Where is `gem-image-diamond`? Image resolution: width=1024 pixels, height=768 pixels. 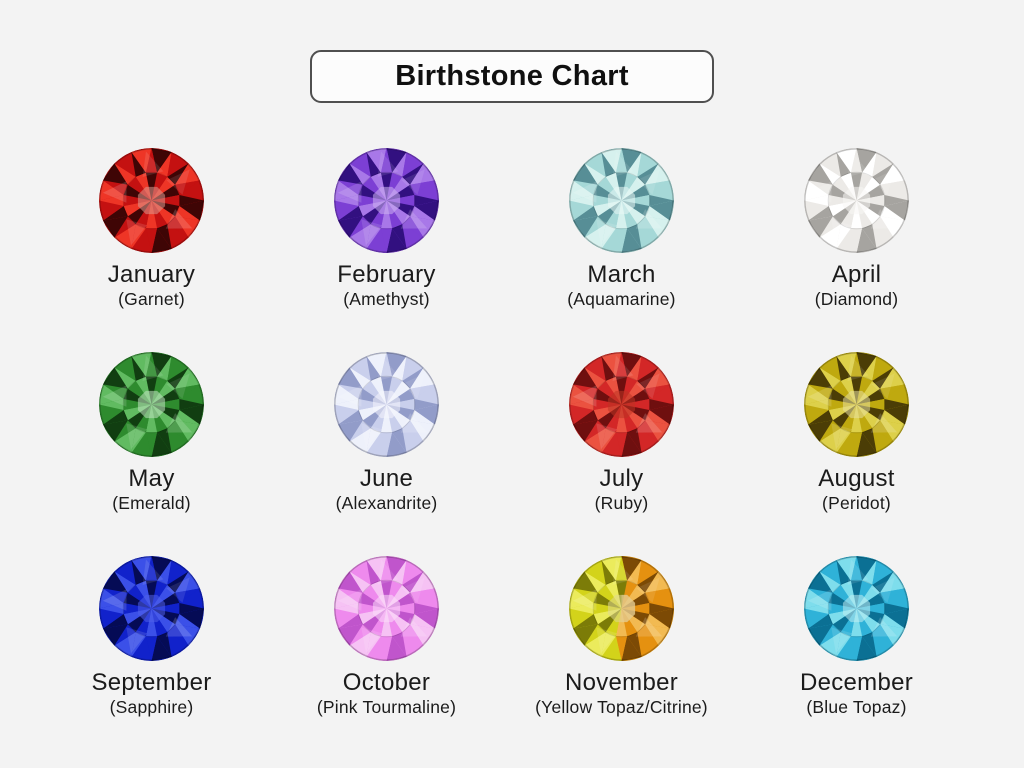
gem-image-diamond is located at coordinates (856, 200).